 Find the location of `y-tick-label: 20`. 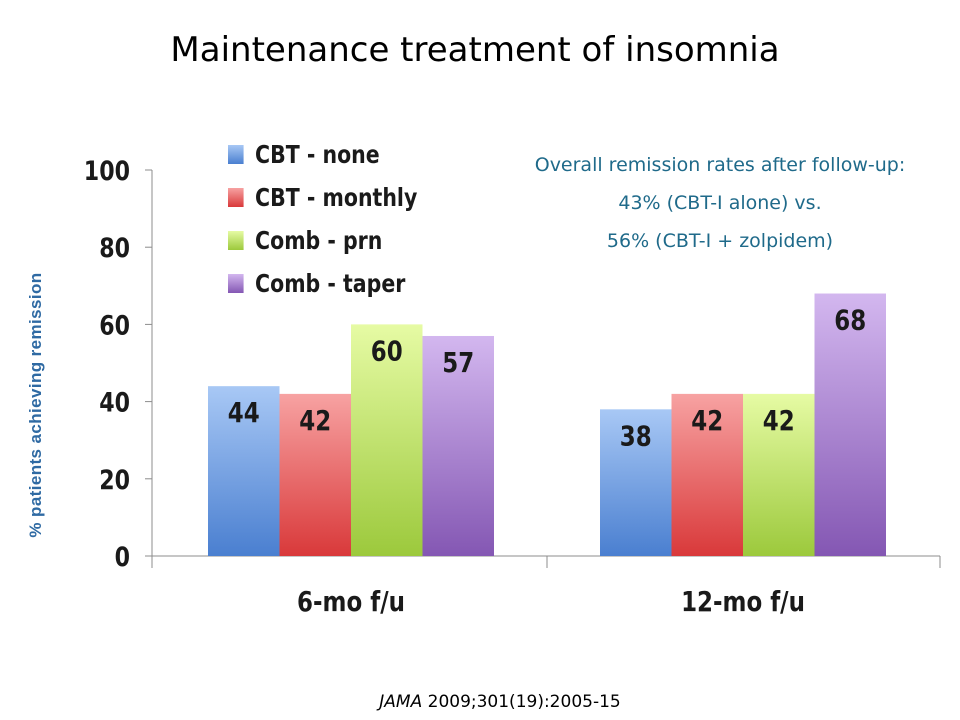

y-tick-label: 20 is located at coordinates (114, 480).